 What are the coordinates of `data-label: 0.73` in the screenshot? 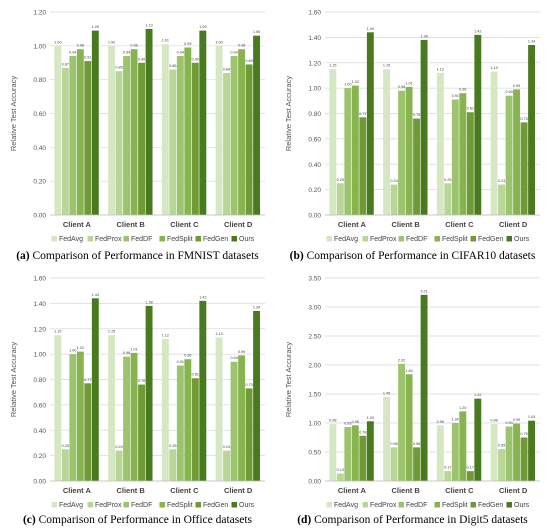 It's located at (523, 119).